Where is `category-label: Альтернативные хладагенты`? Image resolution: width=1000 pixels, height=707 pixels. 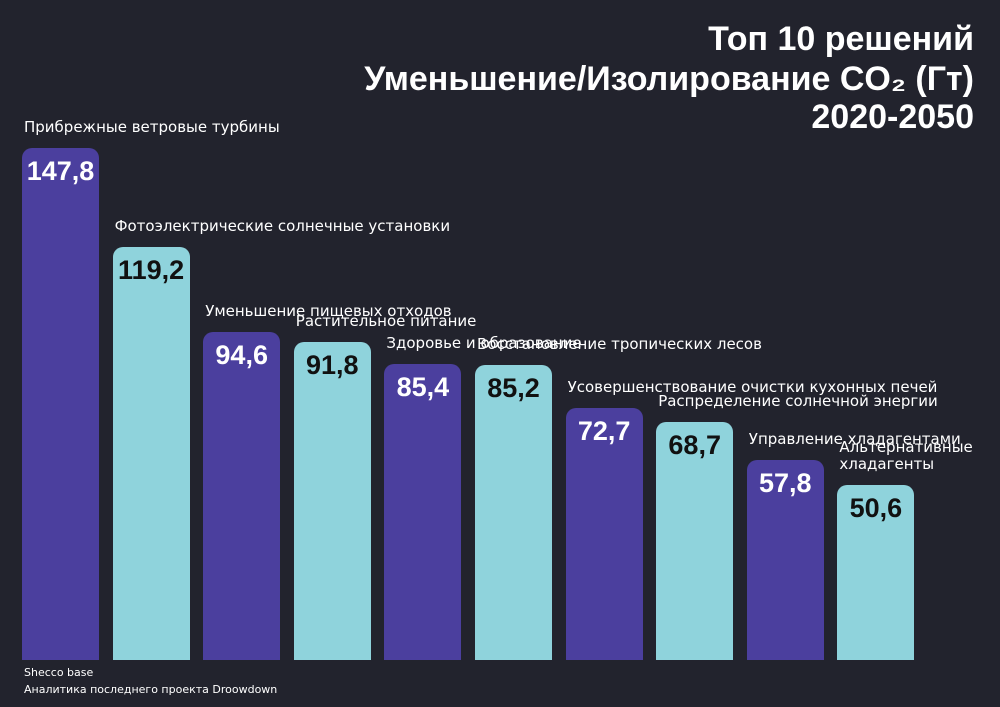 category-label: Альтернативные хладагенты is located at coordinates (906, 455).